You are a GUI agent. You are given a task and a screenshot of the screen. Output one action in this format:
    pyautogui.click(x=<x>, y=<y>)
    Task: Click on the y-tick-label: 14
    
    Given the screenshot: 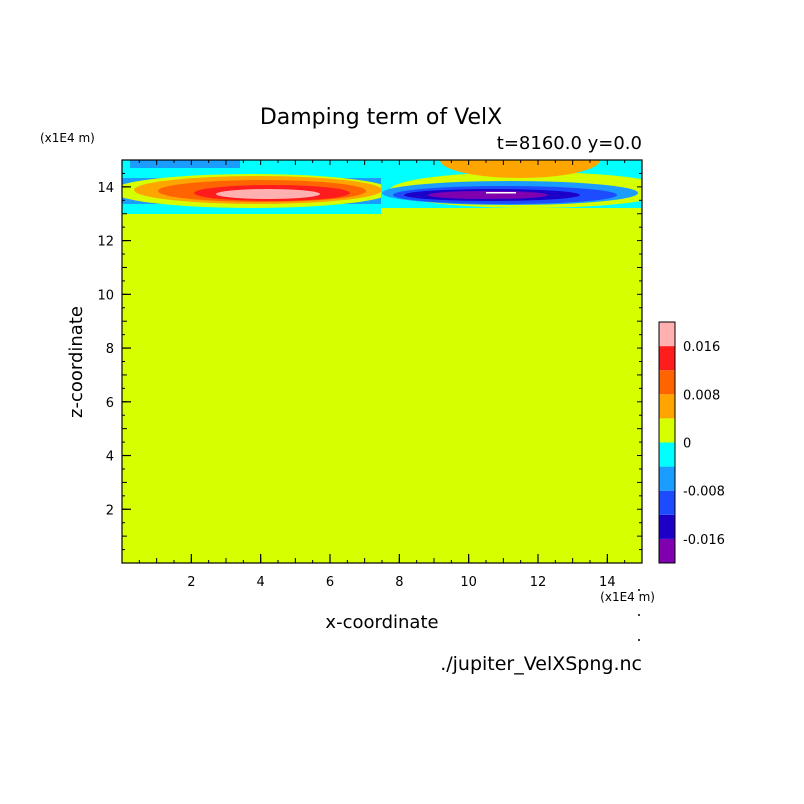 What is the action you would take?
    pyautogui.click(x=105, y=188)
    